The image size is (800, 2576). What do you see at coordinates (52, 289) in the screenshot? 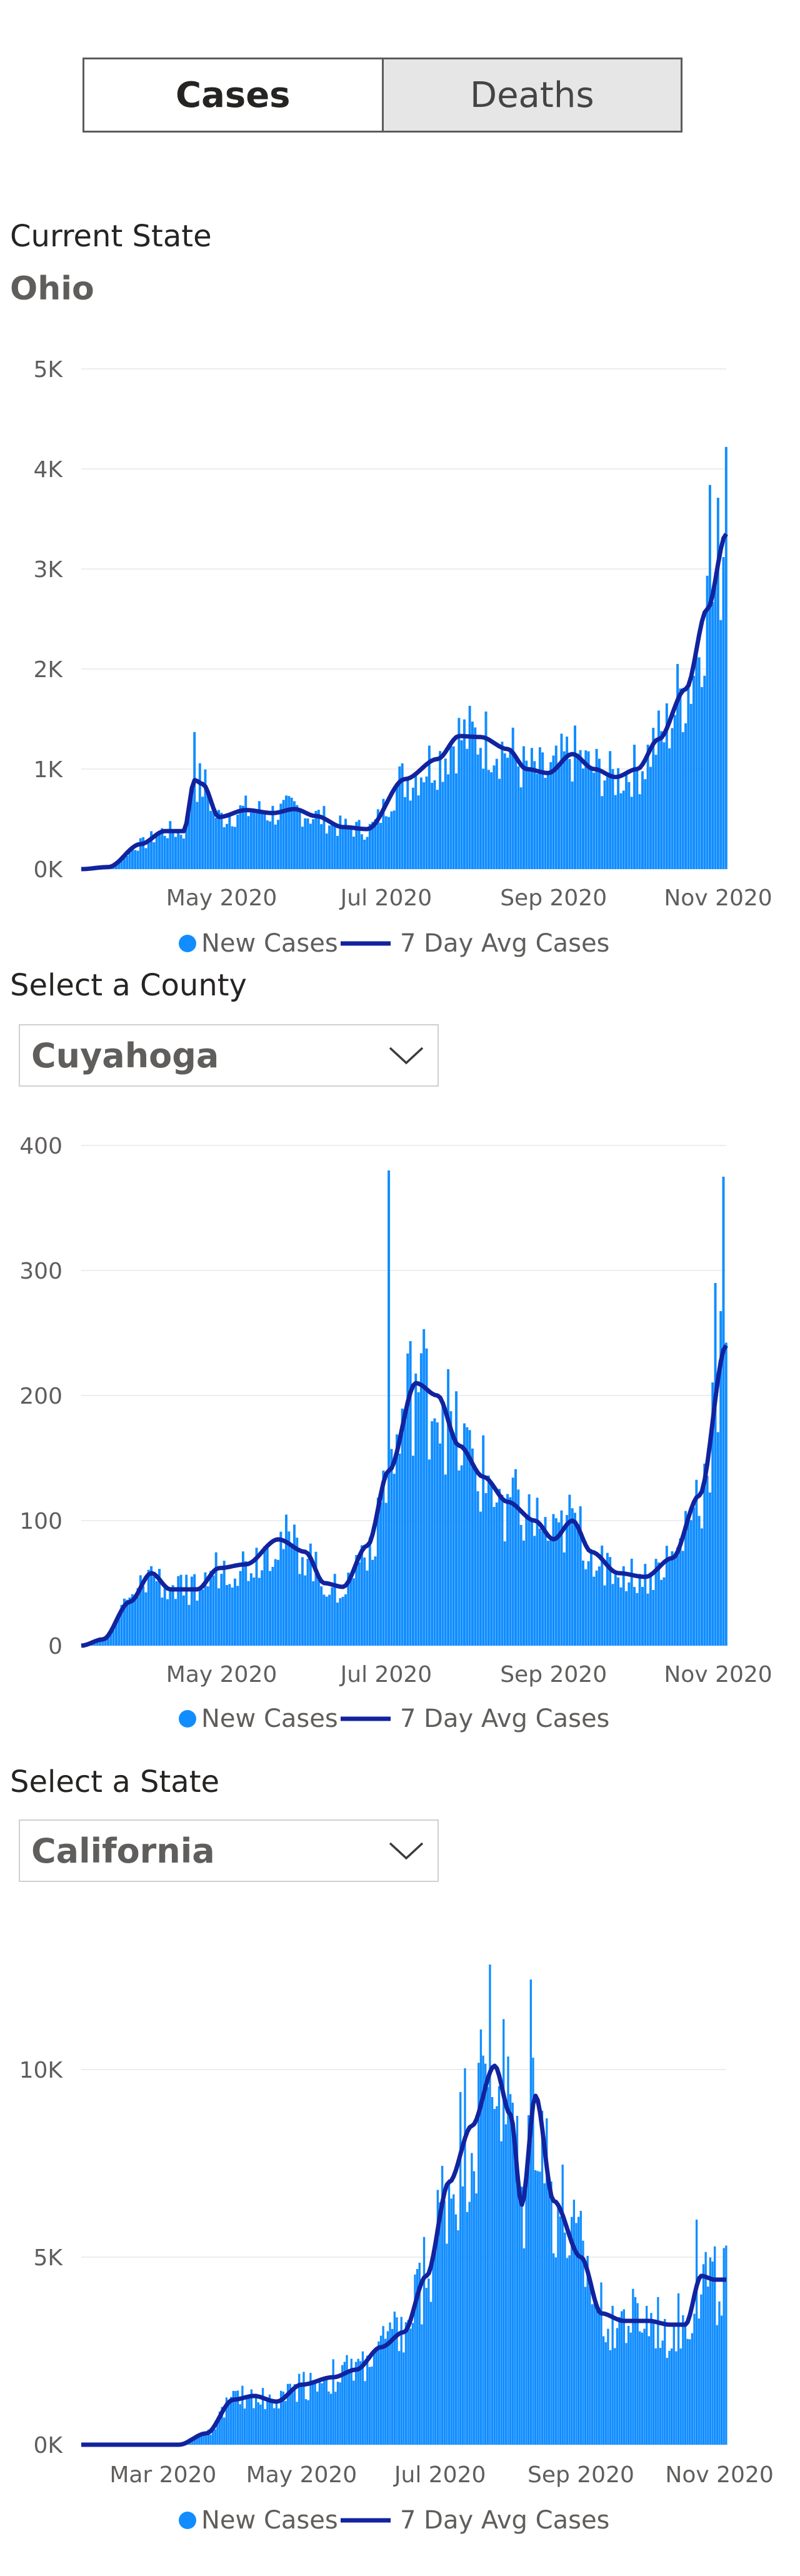
I see `current-state-value: Ohio` at bounding box center [52, 289].